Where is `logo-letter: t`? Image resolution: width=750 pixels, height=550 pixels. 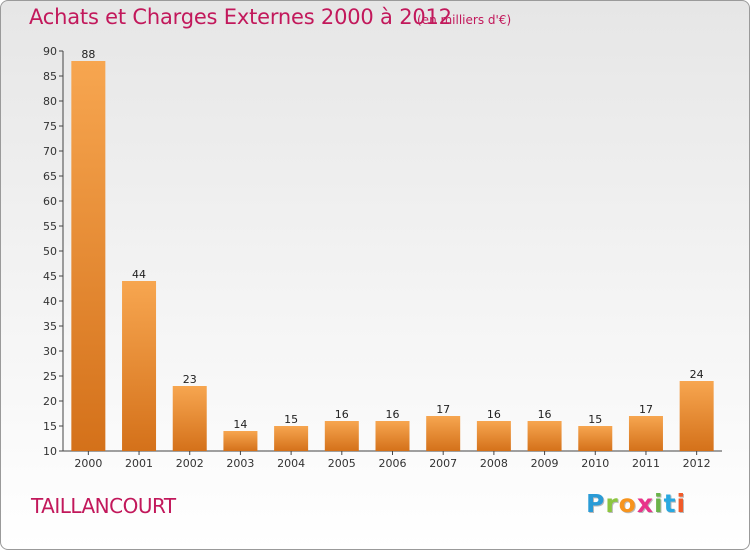 logo-letter: t is located at coordinates (670, 503).